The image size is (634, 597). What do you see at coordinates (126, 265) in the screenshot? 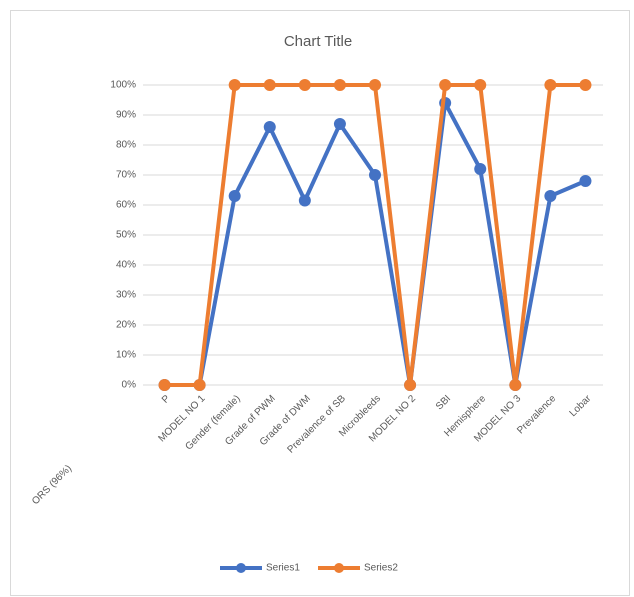
I see `y-tick-label: 40%` at bounding box center [126, 265].